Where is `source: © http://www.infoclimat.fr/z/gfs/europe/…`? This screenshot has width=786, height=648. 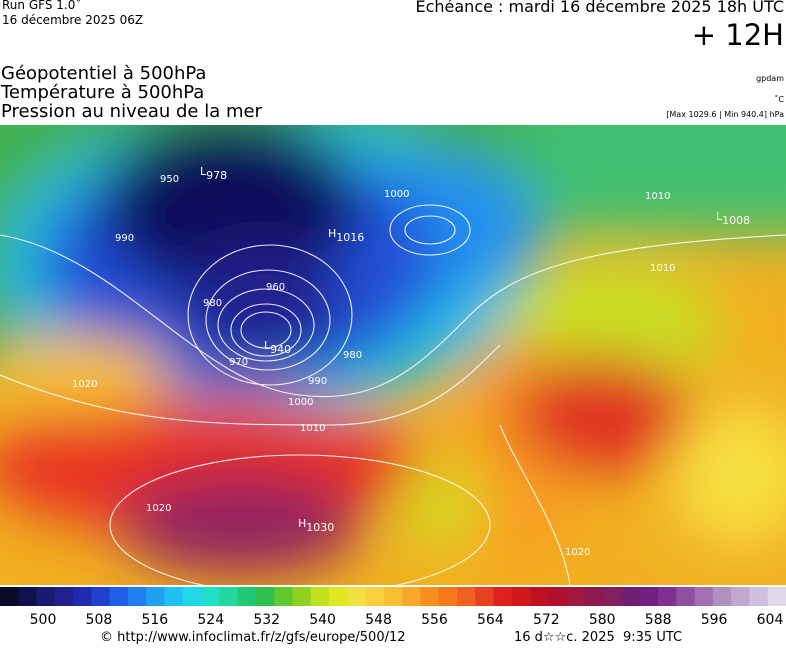
source: © http://www.infoclimat.fr/z/gfs/europe/… is located at coordinates (253, 637).